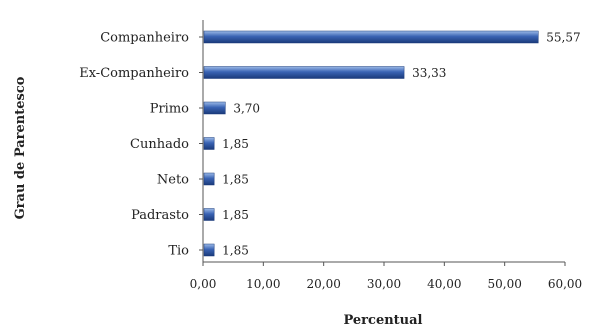 Image resolution: width=592 pixels, height=329 pixels. Describe the element at coordinates (444, 284) in the screenshot. I see `x-tick-label: 40,00` at that location.